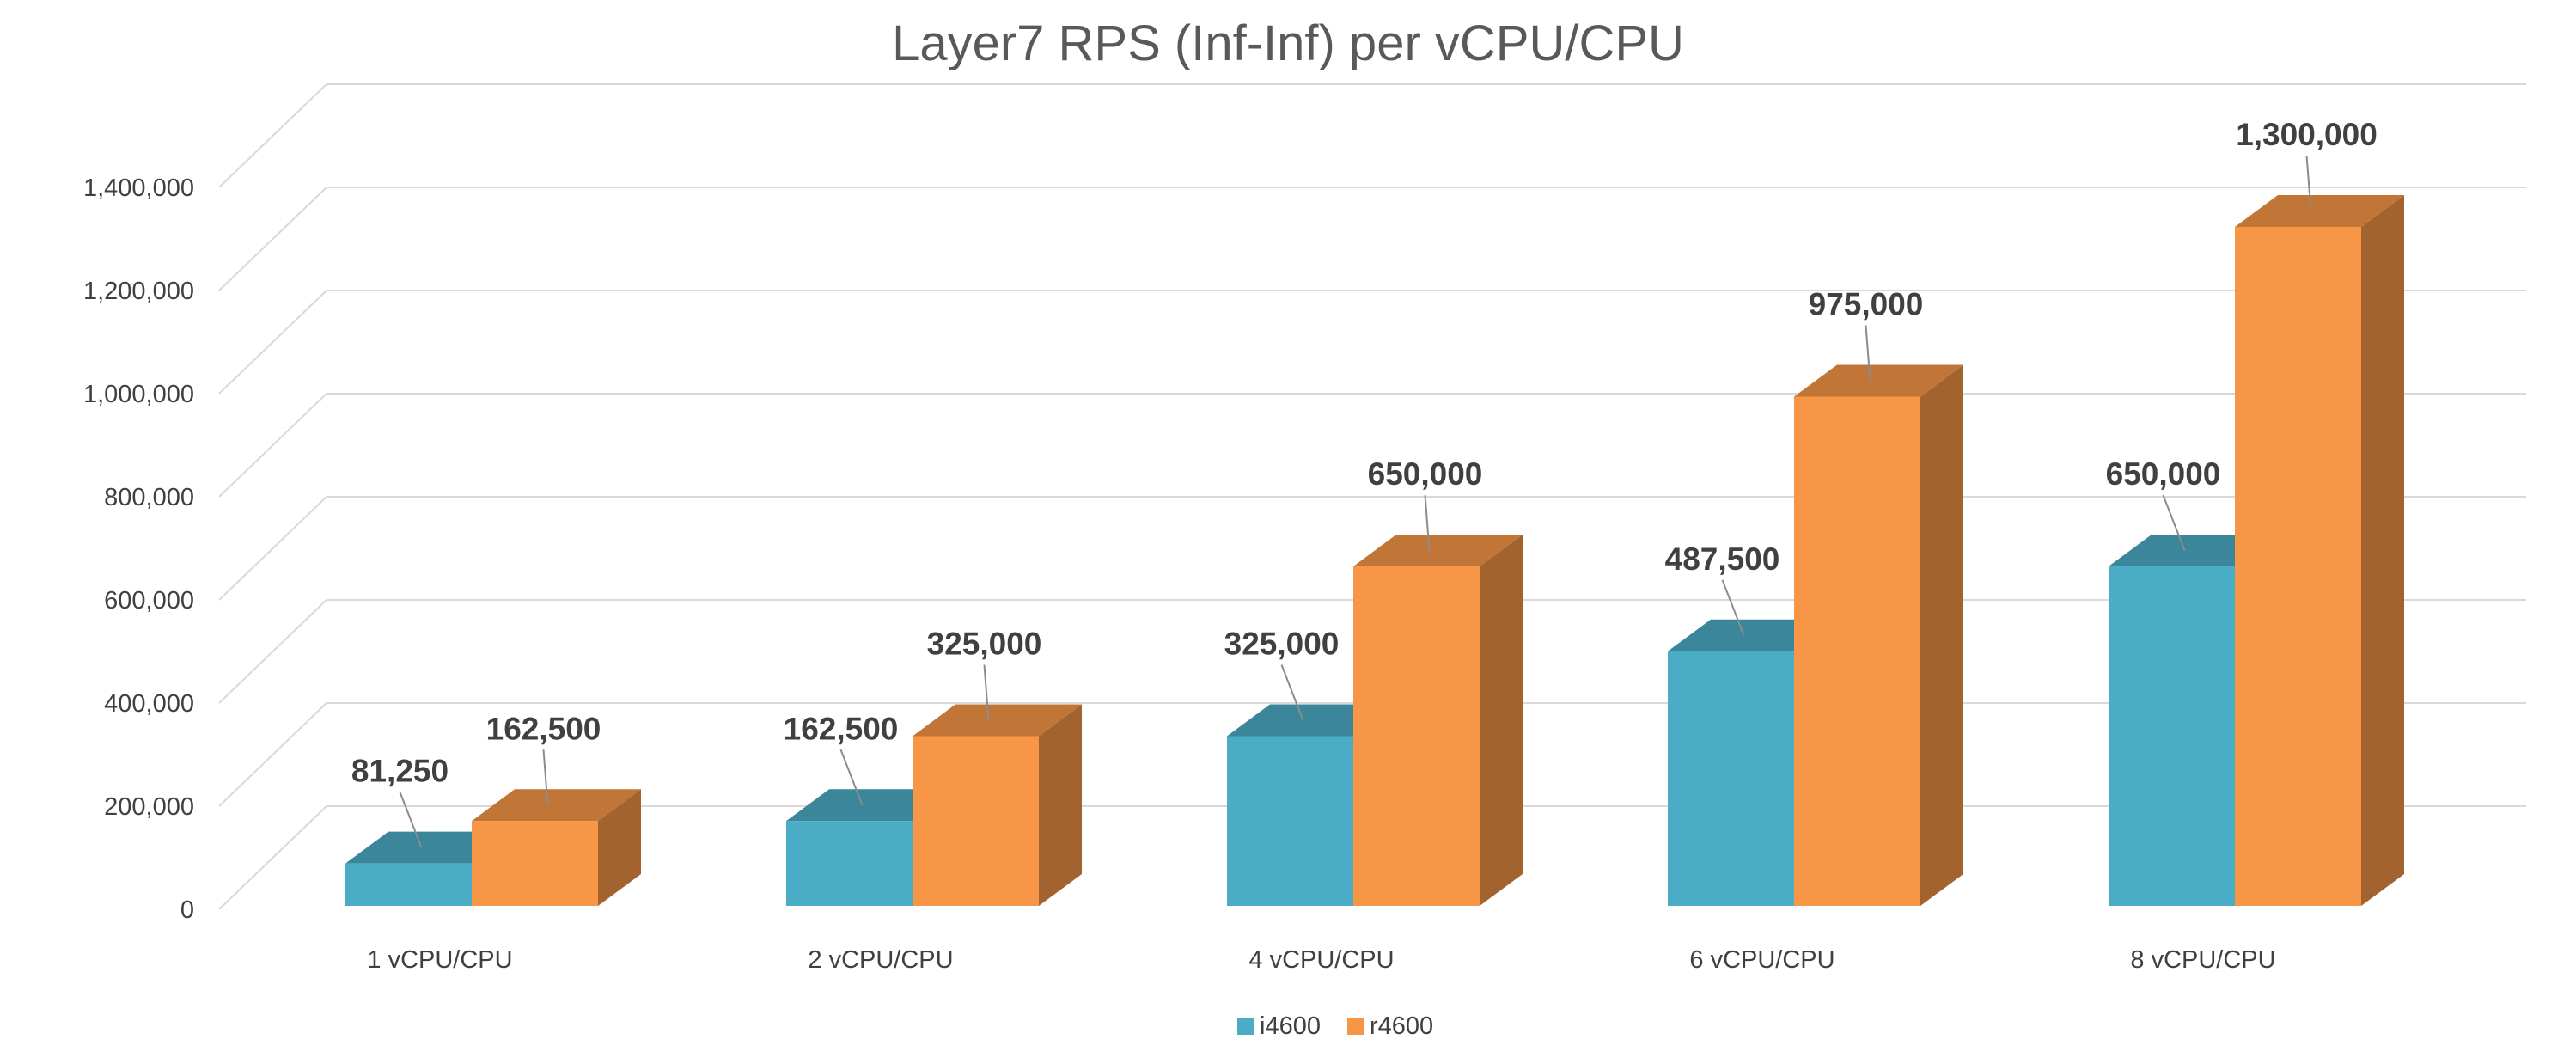  I want to click on category-label: 2 vCPU/CPU, so click(880, 960).